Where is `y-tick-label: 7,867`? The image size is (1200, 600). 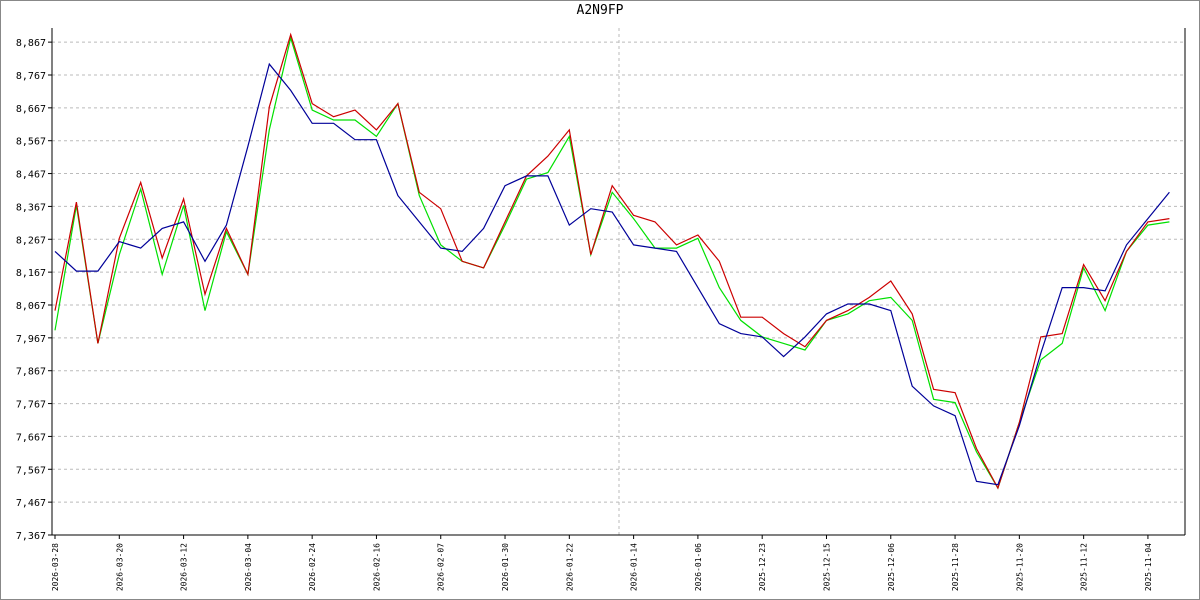 y-tick-label: 7,867 is located at coordinates (31, 372).